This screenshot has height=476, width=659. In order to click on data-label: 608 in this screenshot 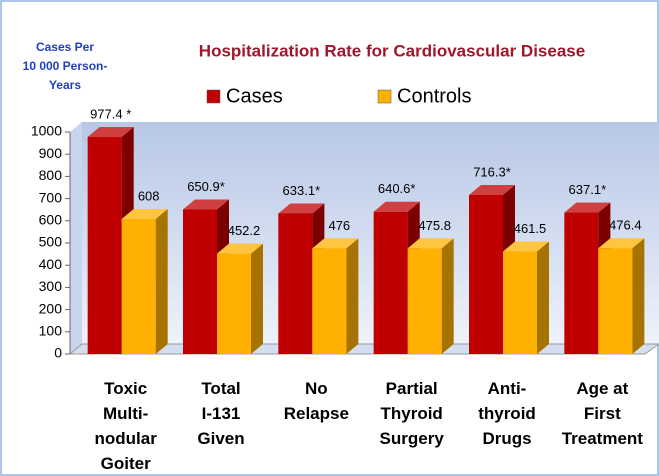, I will do `click(149, 195)`.